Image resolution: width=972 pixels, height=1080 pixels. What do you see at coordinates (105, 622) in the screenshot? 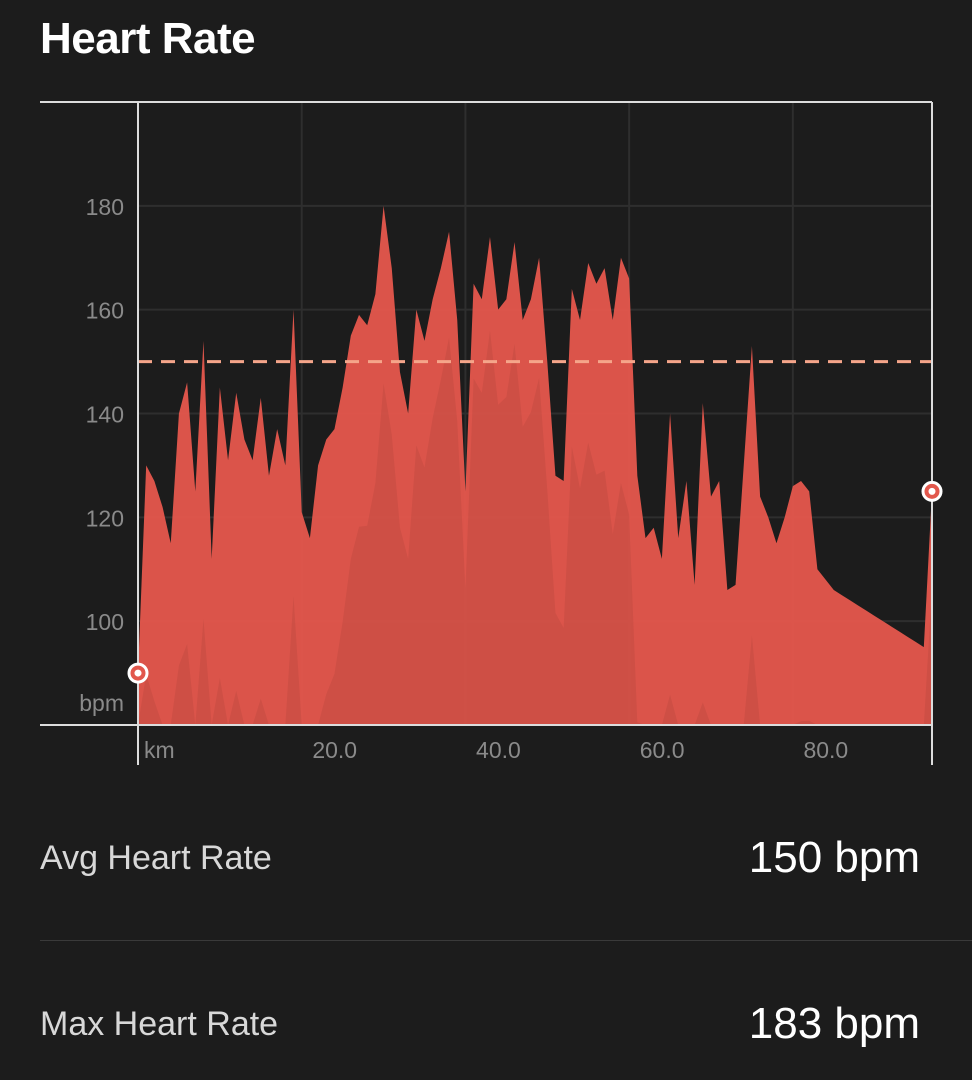
I see `y-tick-label: 100` at bounding box center [105, 622].